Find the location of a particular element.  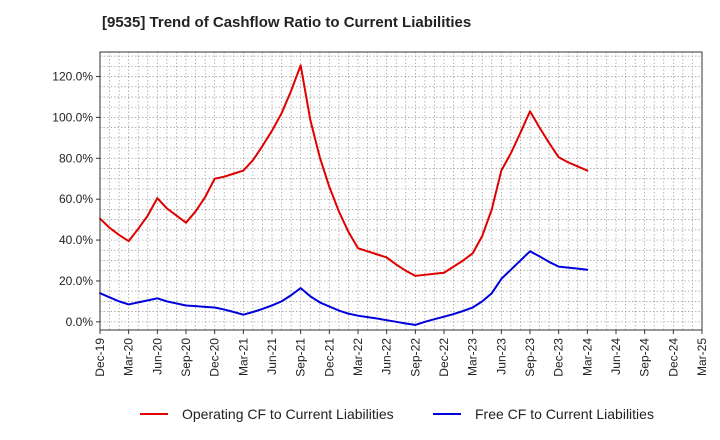

x-tick-label: Sep-20 is located at coordinates (186, 357).